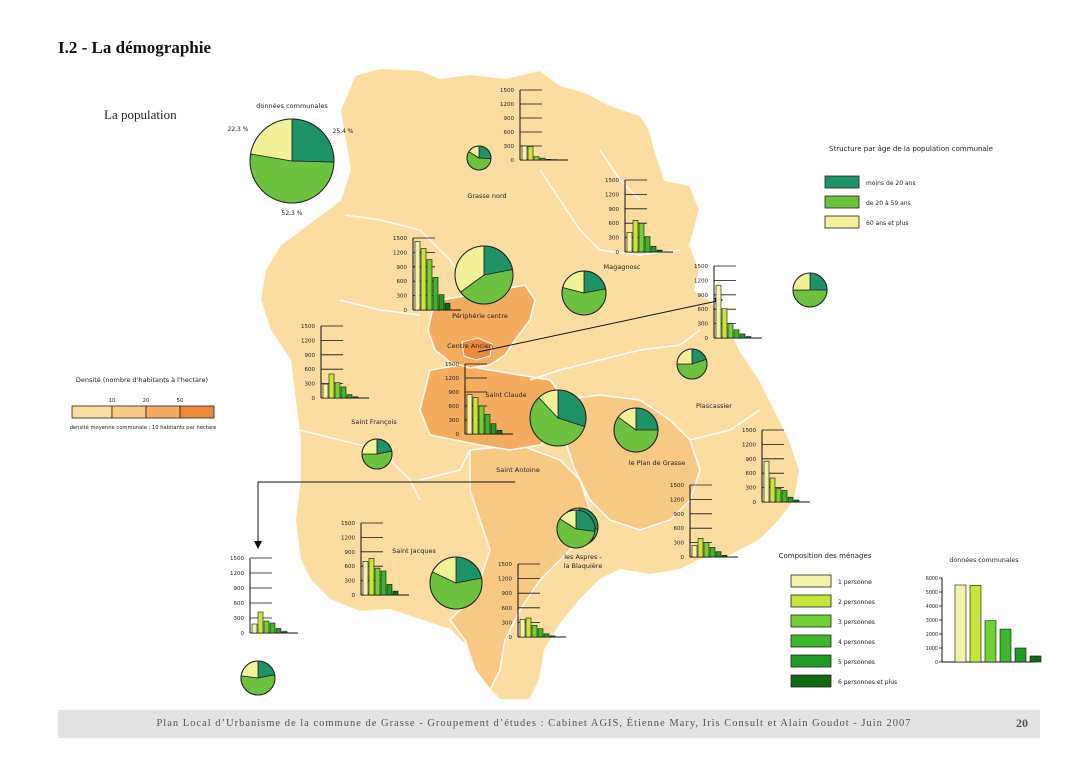 The height and width of the screenshot is (759, 1068). I want to click on pie-label-young: 25,4 %, so click(343, 131).